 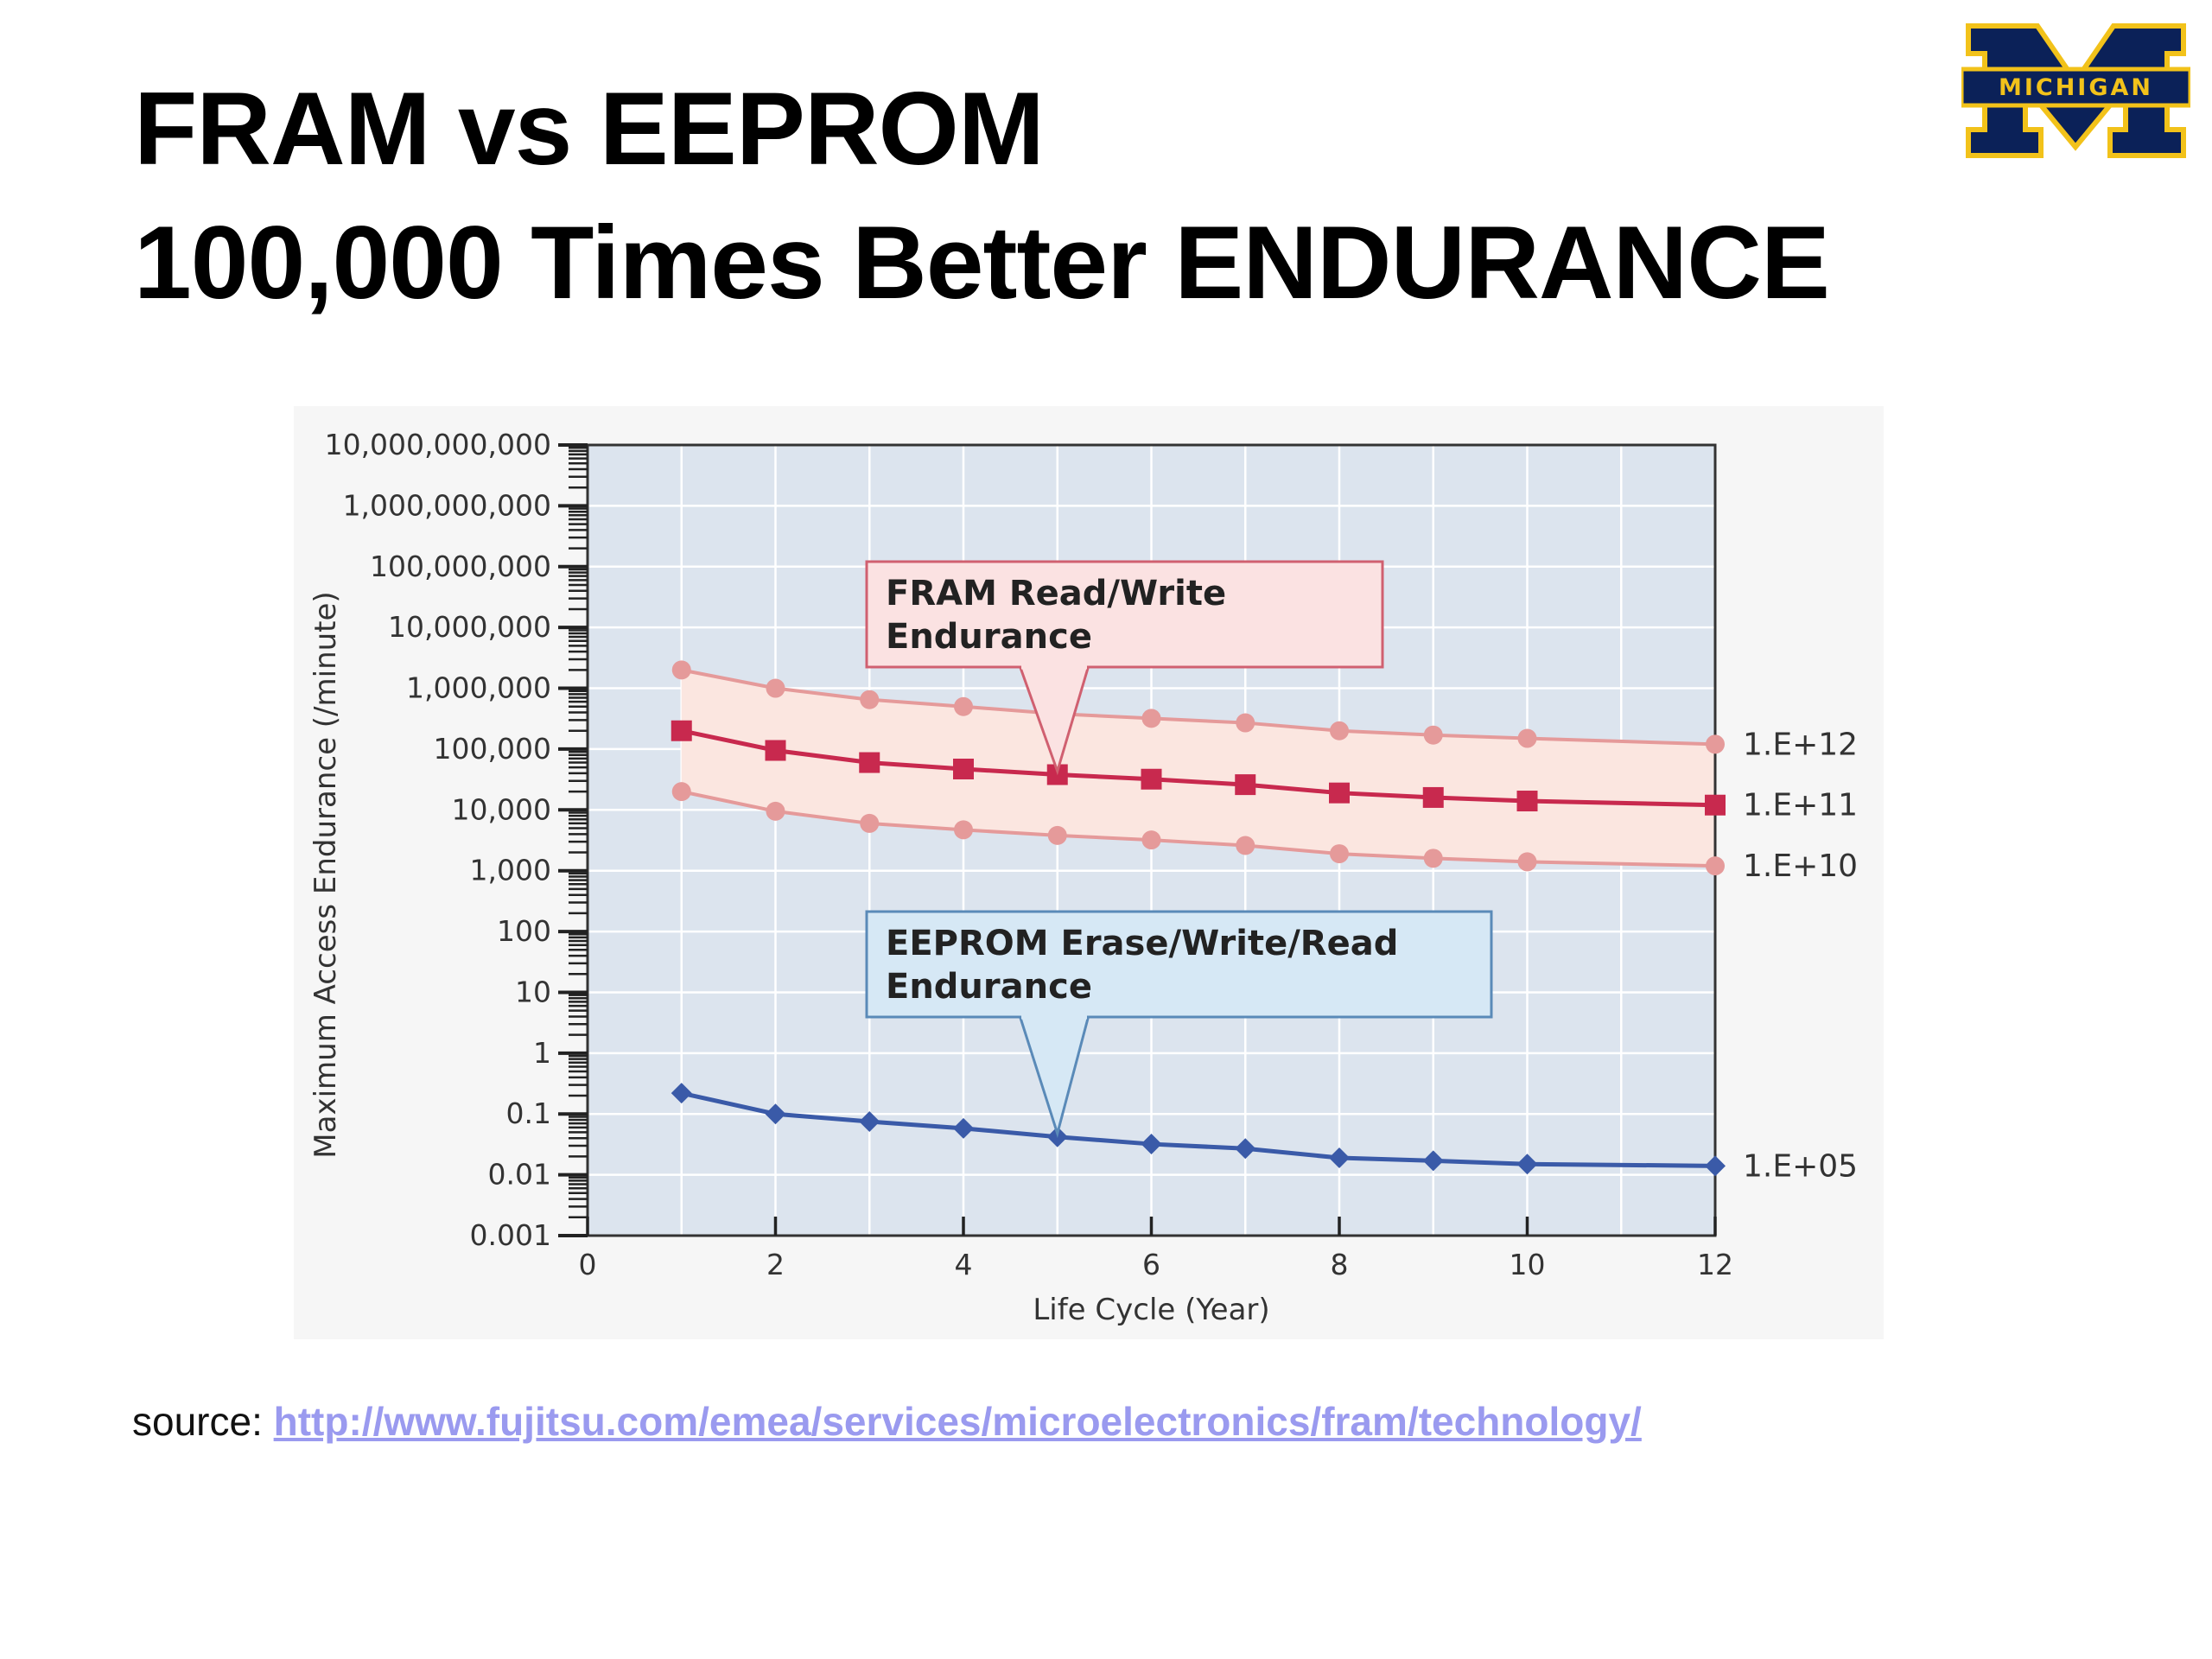 I want to click on callout-text-fram: FRAM Read/Write, so click(x=1056, y=593).